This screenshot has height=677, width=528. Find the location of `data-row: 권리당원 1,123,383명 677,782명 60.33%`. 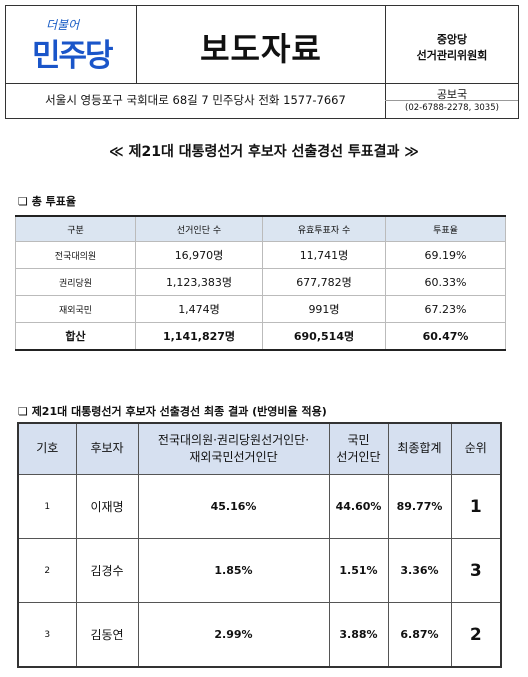

data-row: 권리당원 1,123,383명 677,782명 60.33% is located at coordinates (260, 282).